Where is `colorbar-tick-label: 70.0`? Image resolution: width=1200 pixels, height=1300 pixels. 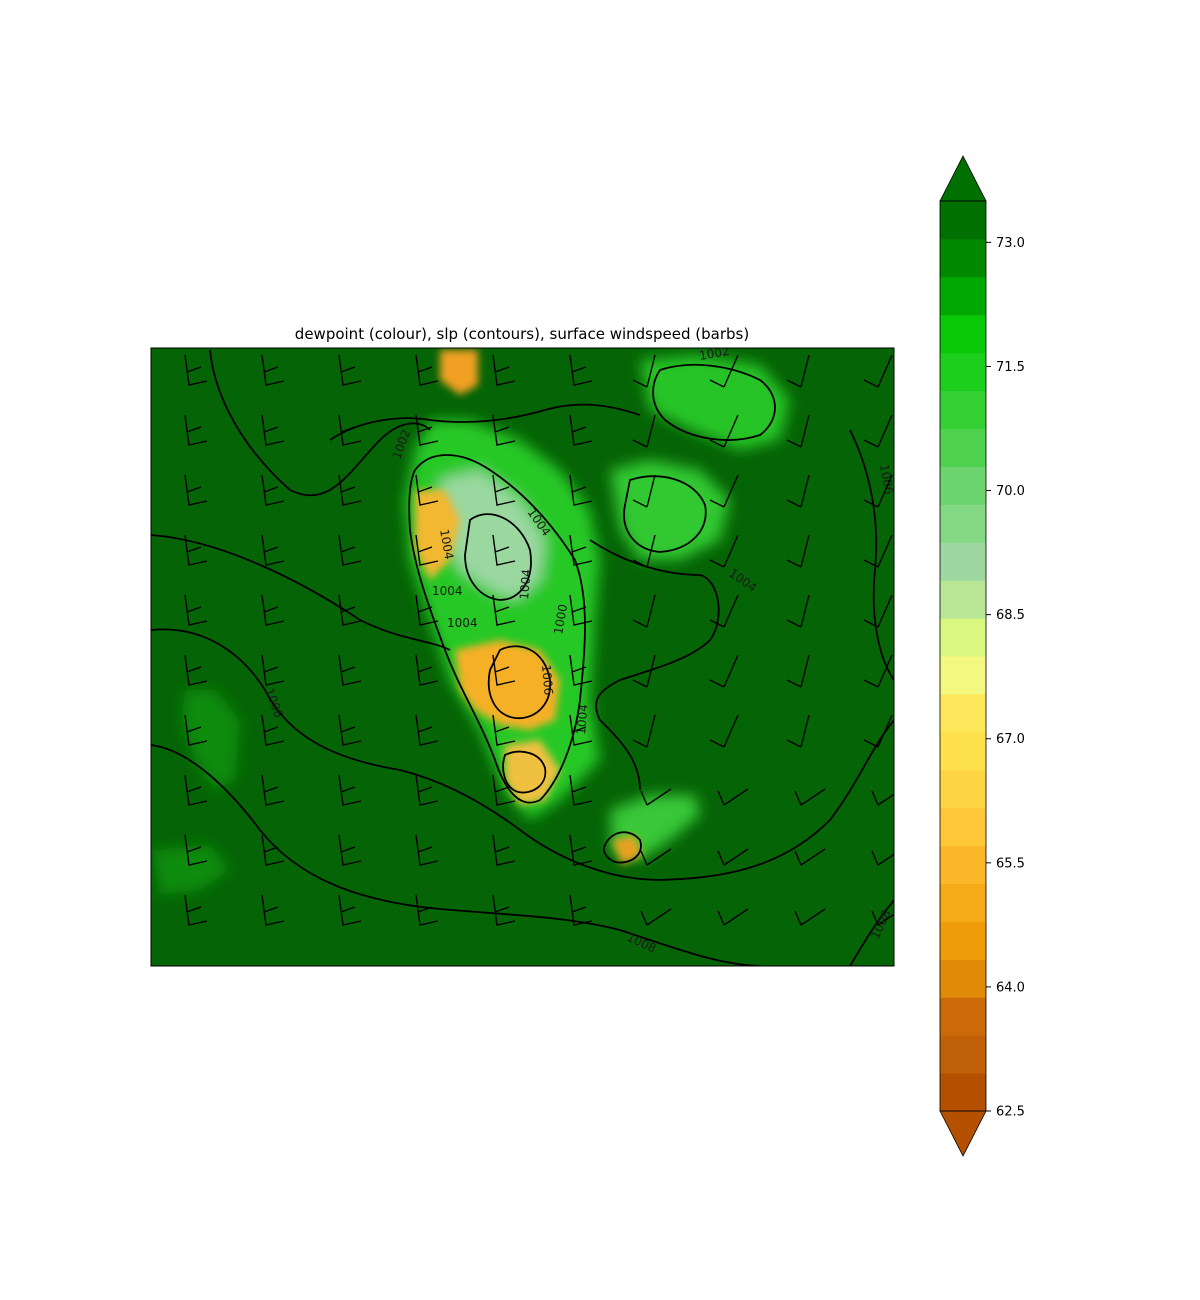
colorbar-tick-label: 70.0 is located at coordinates (1010, 491).